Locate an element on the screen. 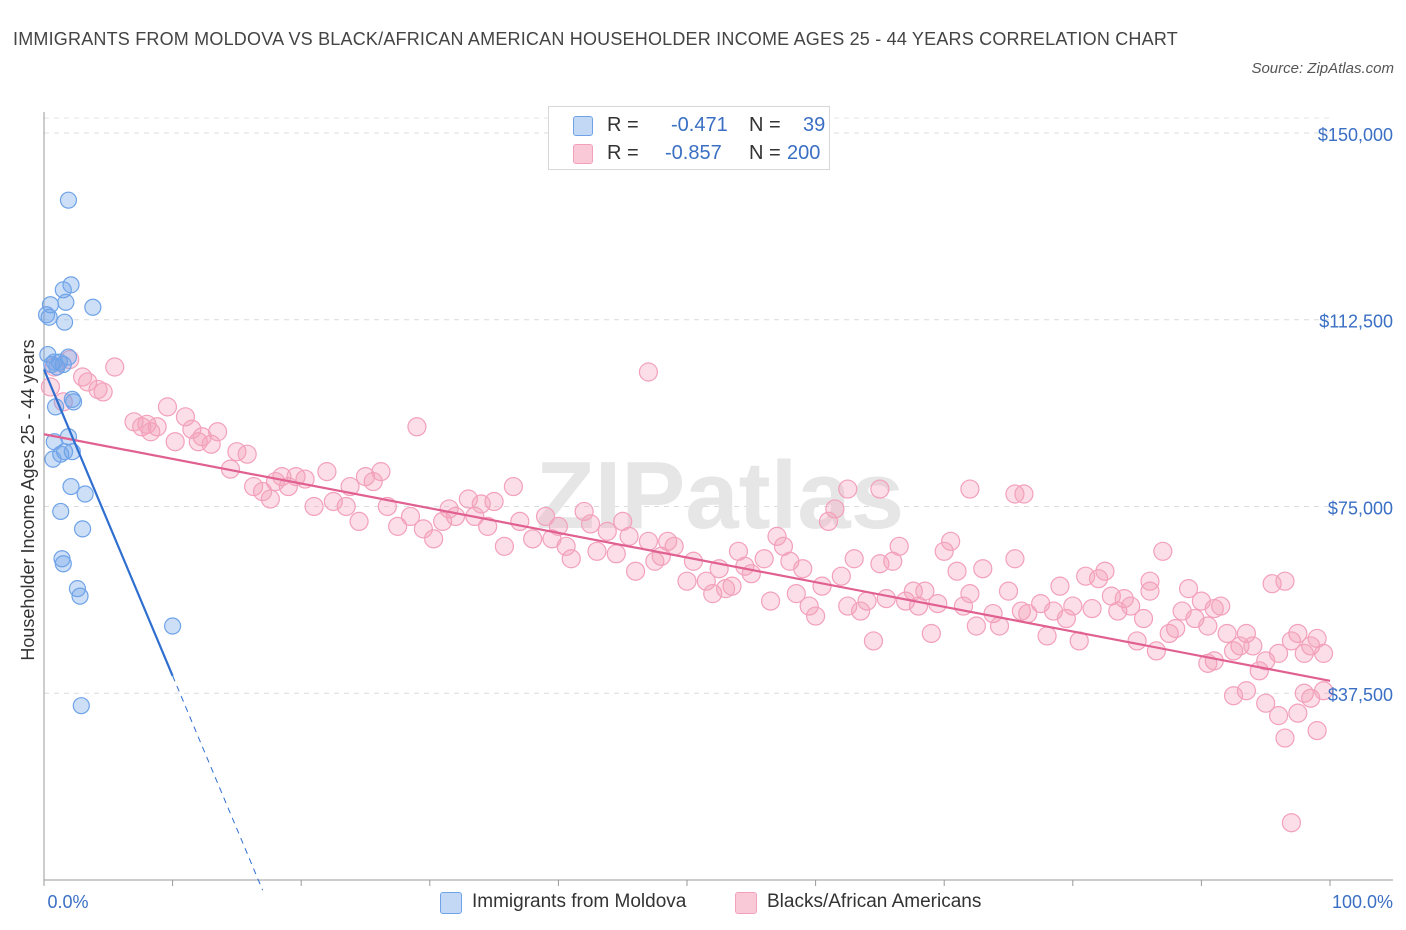 The width and height of the screenshot is (1406, 930). legend-r-value: -0.471 is located at coordinates (699, 125).